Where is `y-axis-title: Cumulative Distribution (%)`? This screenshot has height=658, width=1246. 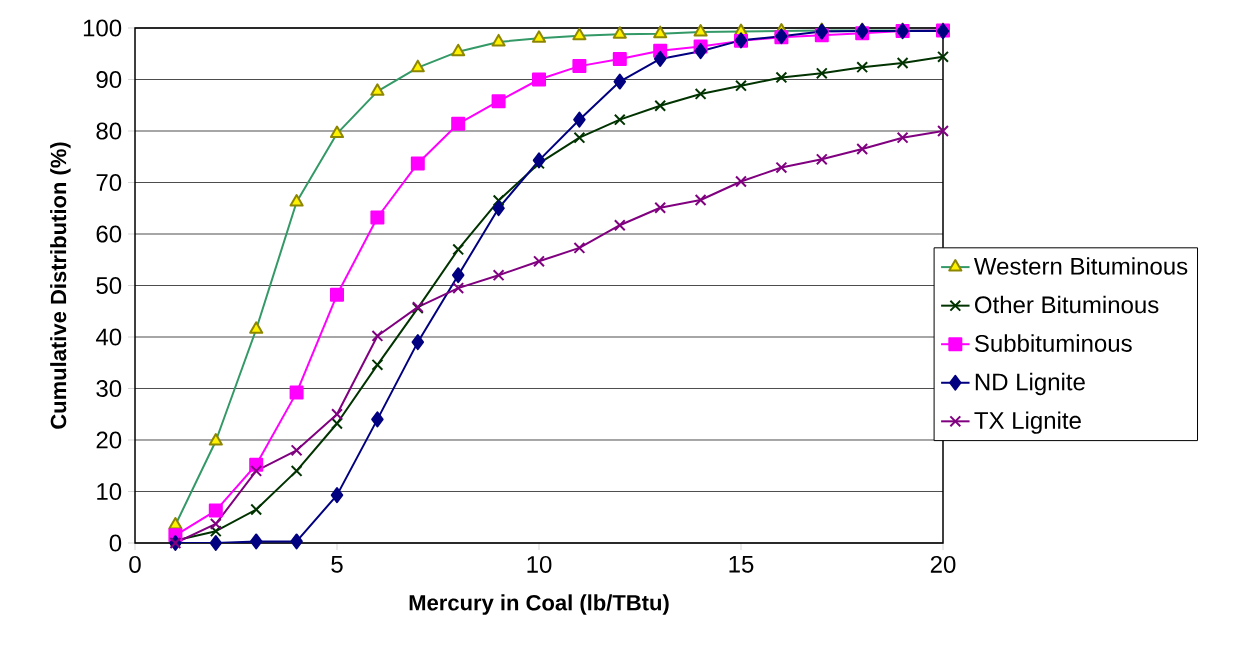
y-axis-title: Cumulative Distribution (%) is located at coordinates (60, 285).